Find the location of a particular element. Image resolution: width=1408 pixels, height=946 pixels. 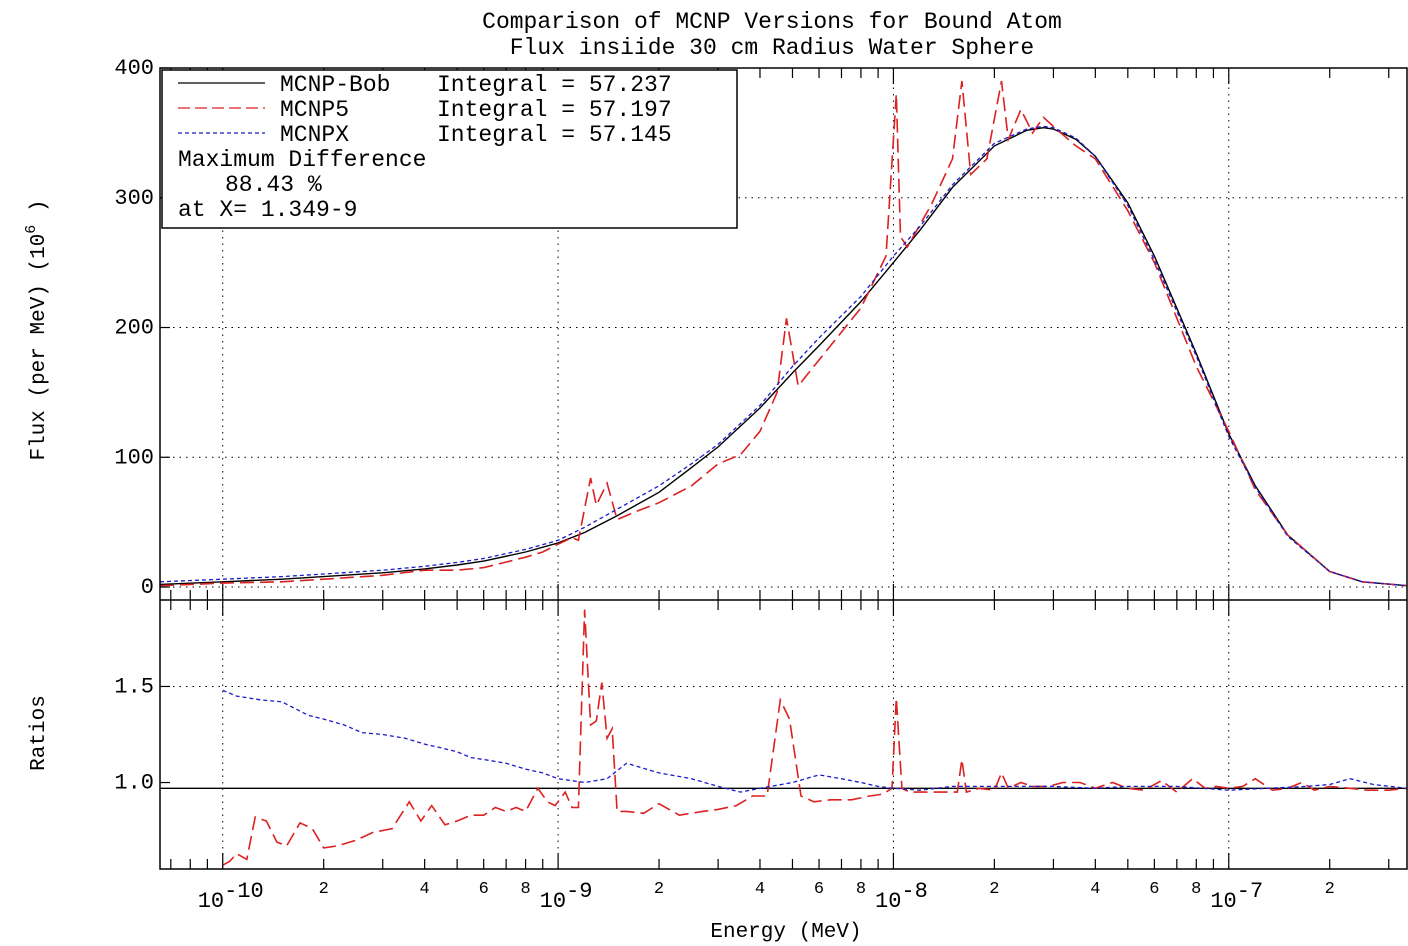

x-tick-label-decade: 10⁻⁷ is located at coordinates (1236, 896).